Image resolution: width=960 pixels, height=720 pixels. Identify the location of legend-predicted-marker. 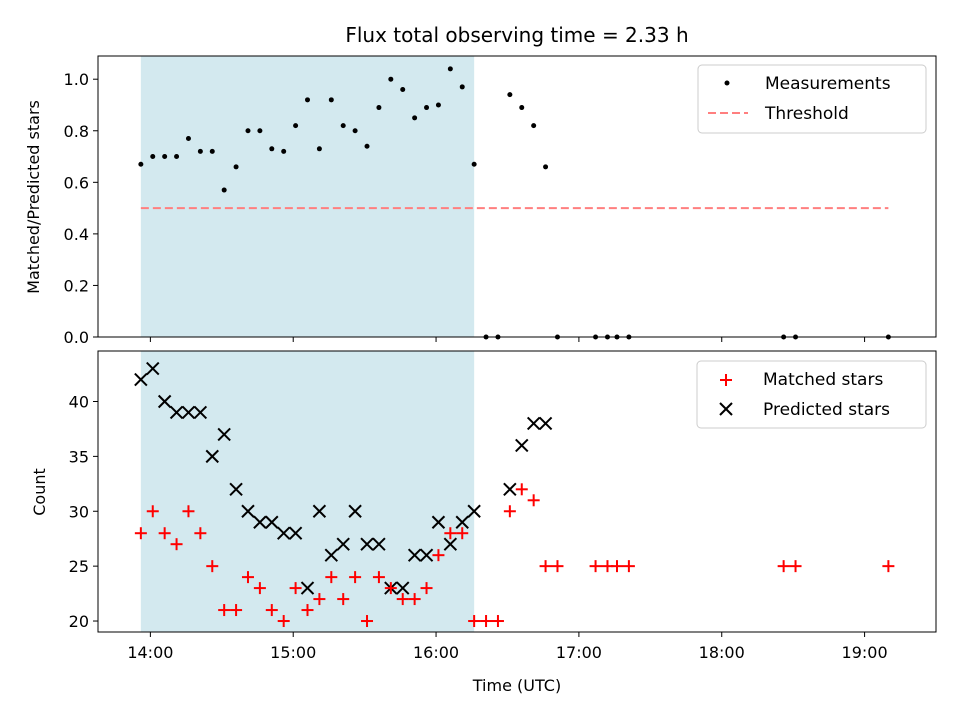
(726, 409).